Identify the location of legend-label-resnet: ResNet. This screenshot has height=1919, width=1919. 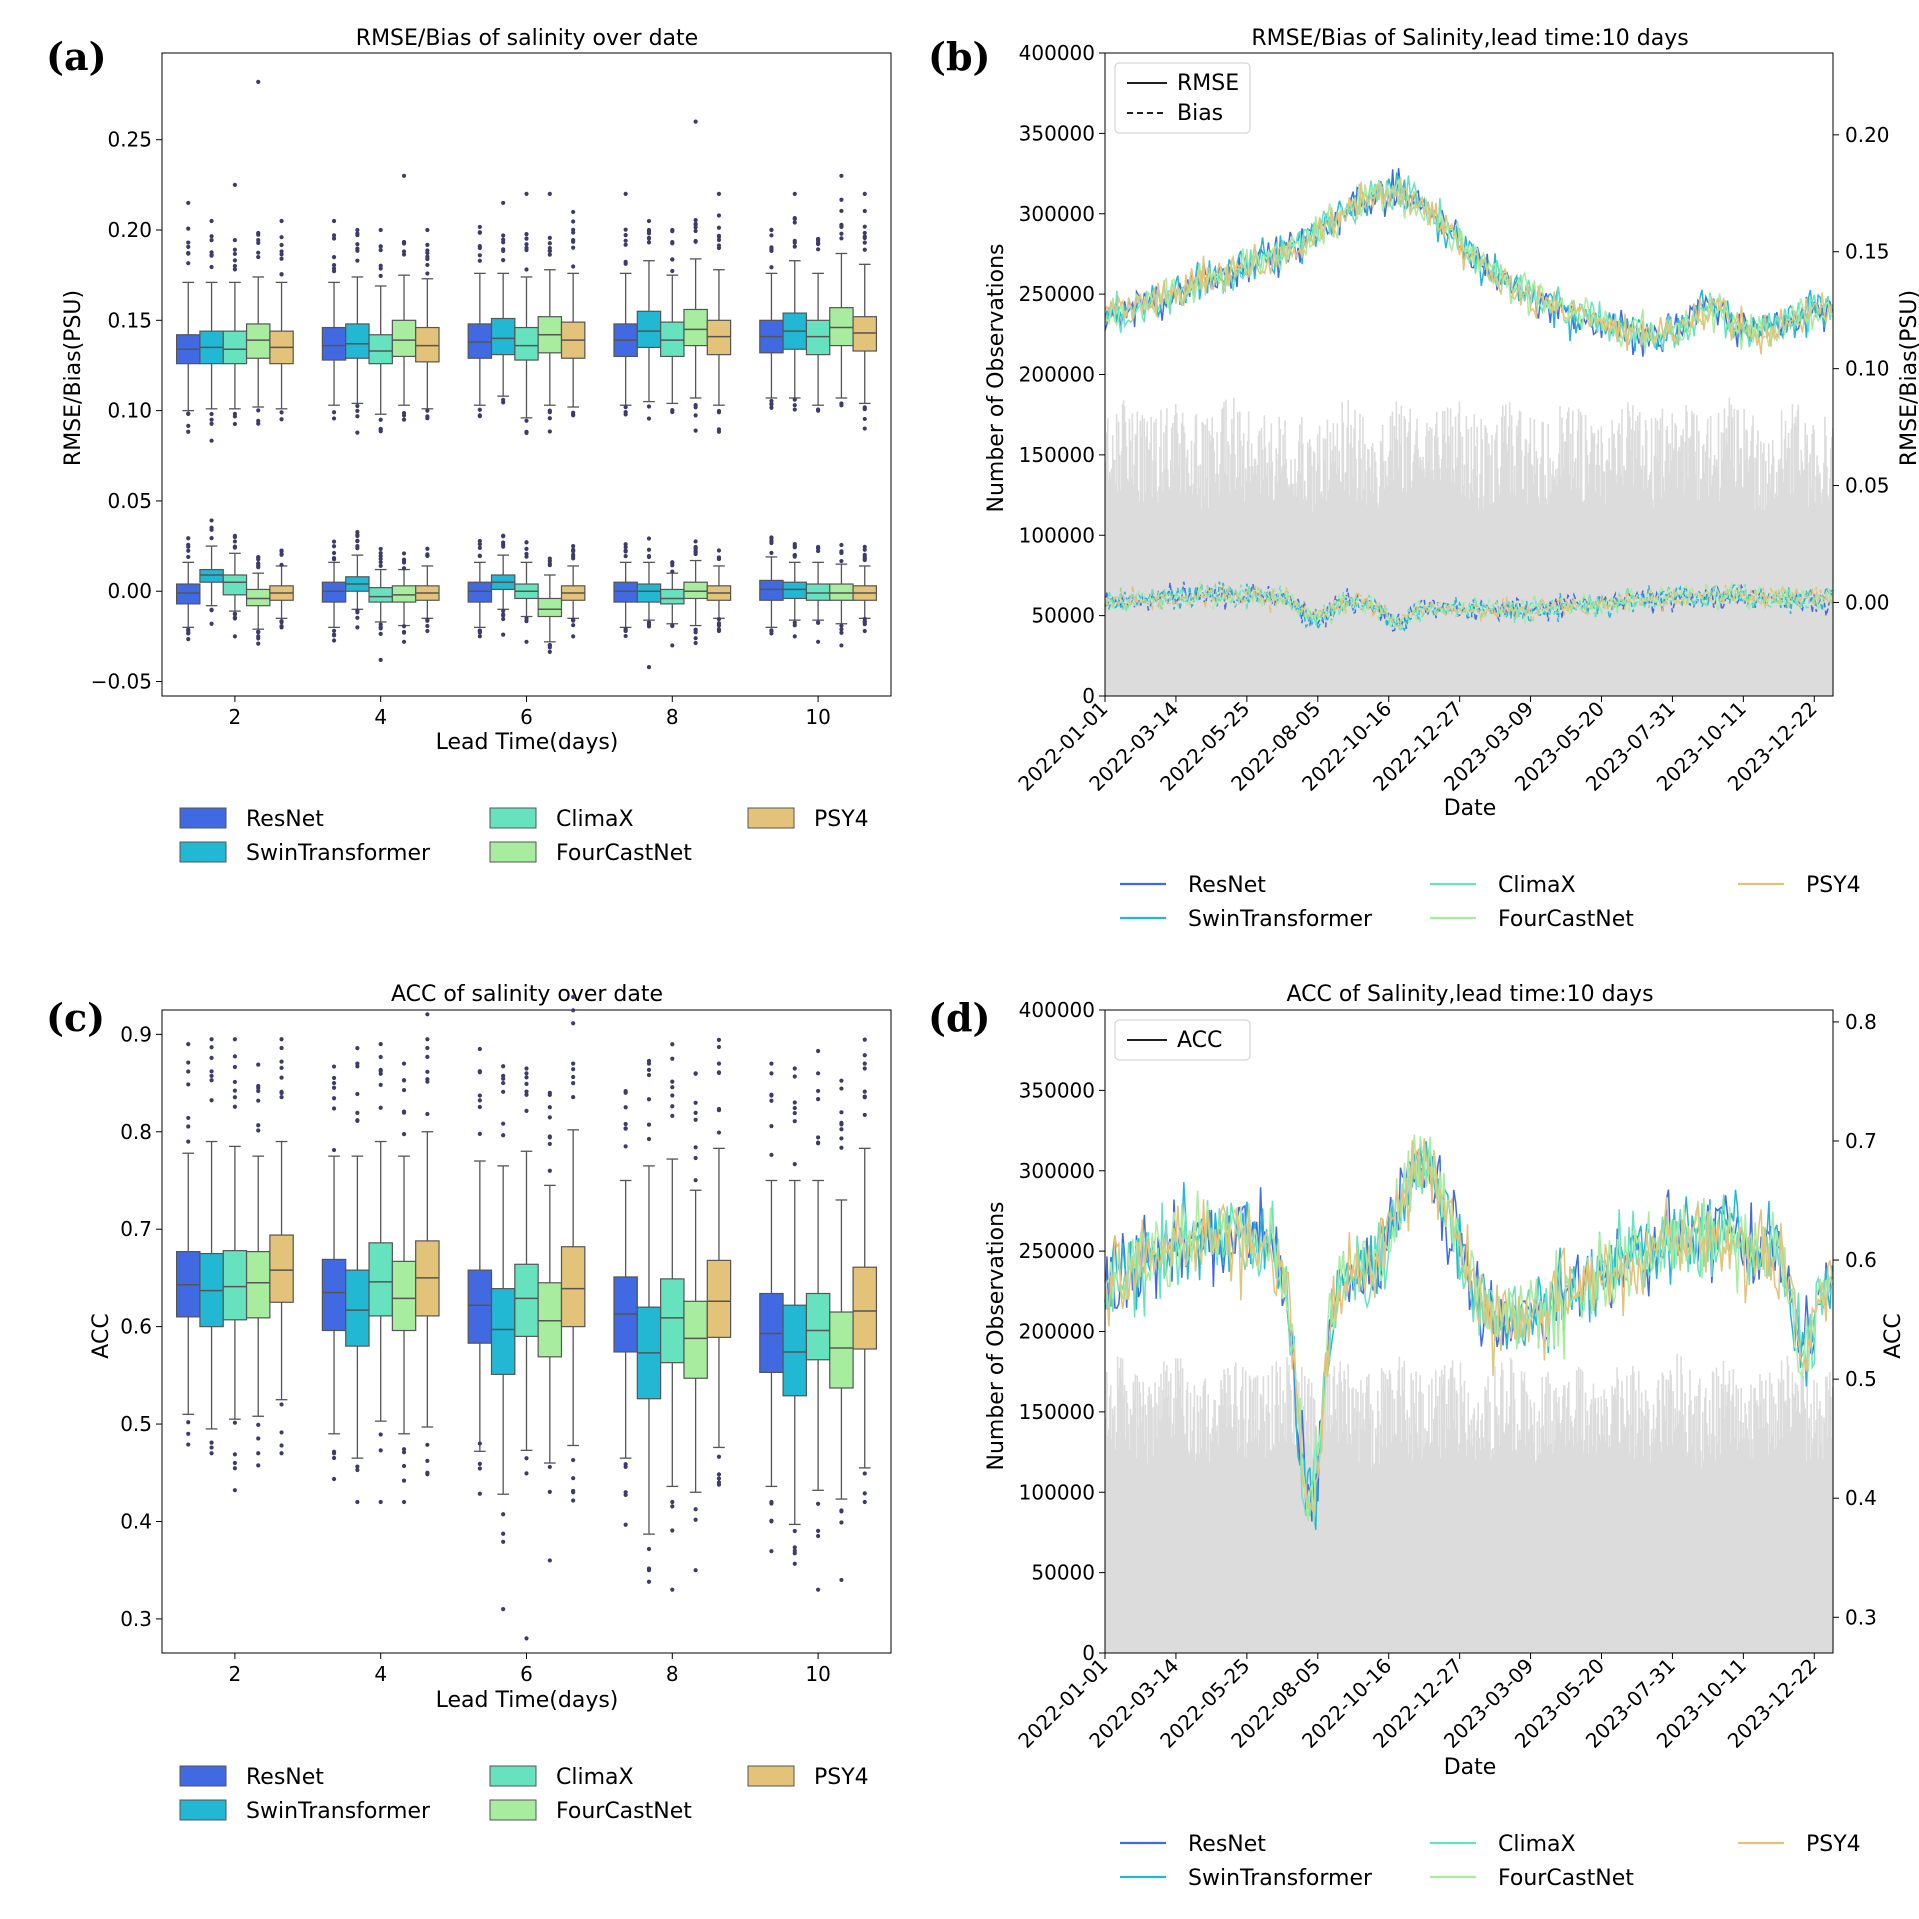
(1227, 885).